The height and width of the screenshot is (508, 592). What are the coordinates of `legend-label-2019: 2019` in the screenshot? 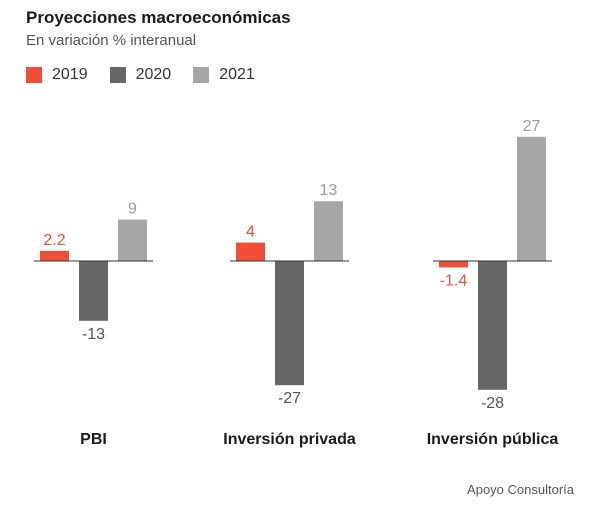 It's located at (70, 74).